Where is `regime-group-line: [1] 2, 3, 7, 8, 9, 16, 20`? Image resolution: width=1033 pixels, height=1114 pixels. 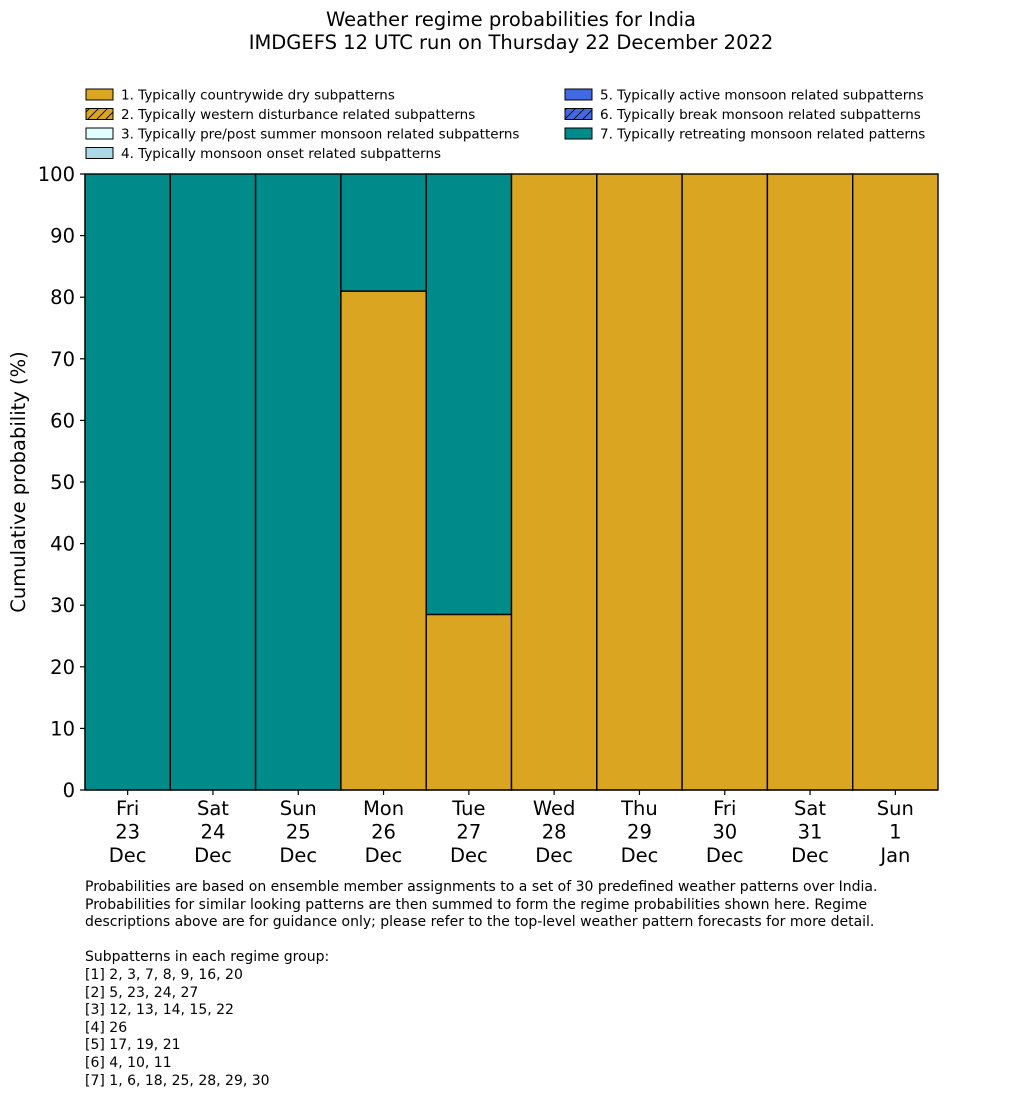 regime-group-line: [1] 2, 3, 7, 8, 9, 16, 20 is located at coordinates (164, 974).